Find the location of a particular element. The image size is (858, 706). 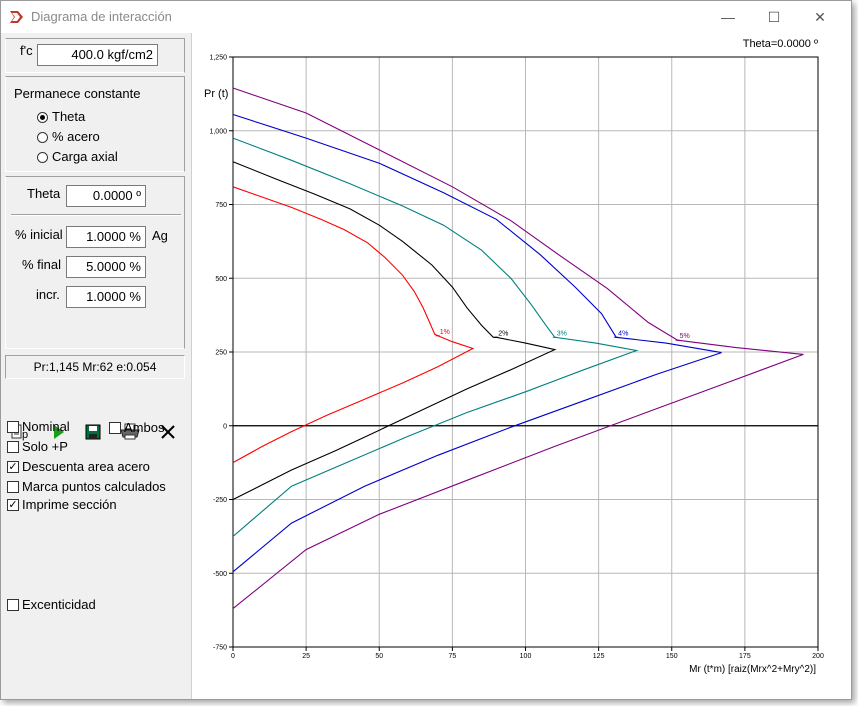

save-button is located at coordinates (93, 432).